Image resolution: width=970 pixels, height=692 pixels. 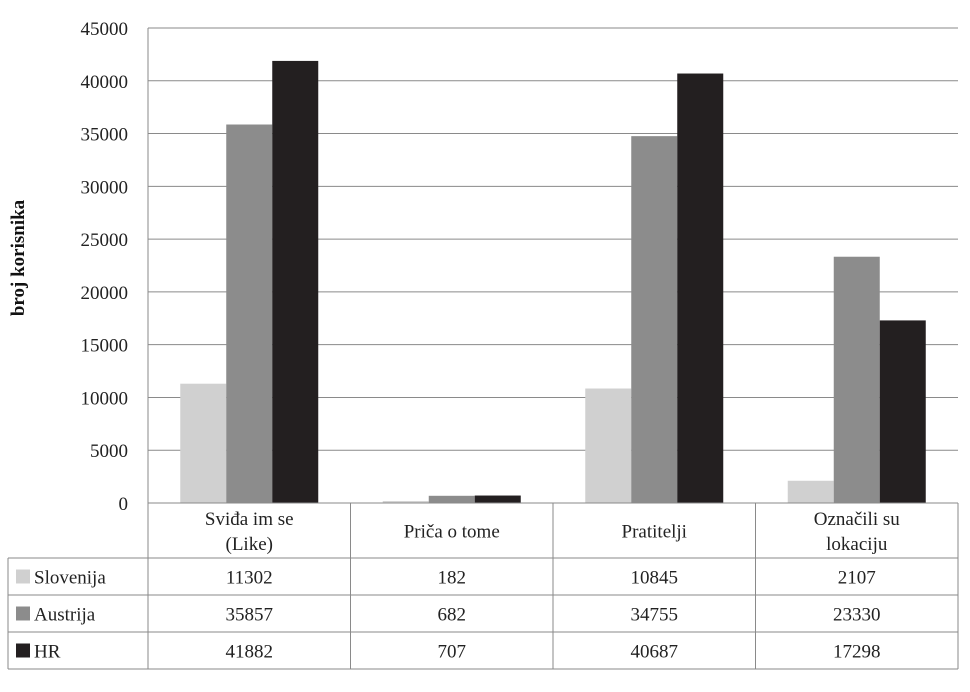 What do you see at coordinates (105, 187) in the screenshot?
I see `y-tick-label: 30000` at bounding box center [105, 187].